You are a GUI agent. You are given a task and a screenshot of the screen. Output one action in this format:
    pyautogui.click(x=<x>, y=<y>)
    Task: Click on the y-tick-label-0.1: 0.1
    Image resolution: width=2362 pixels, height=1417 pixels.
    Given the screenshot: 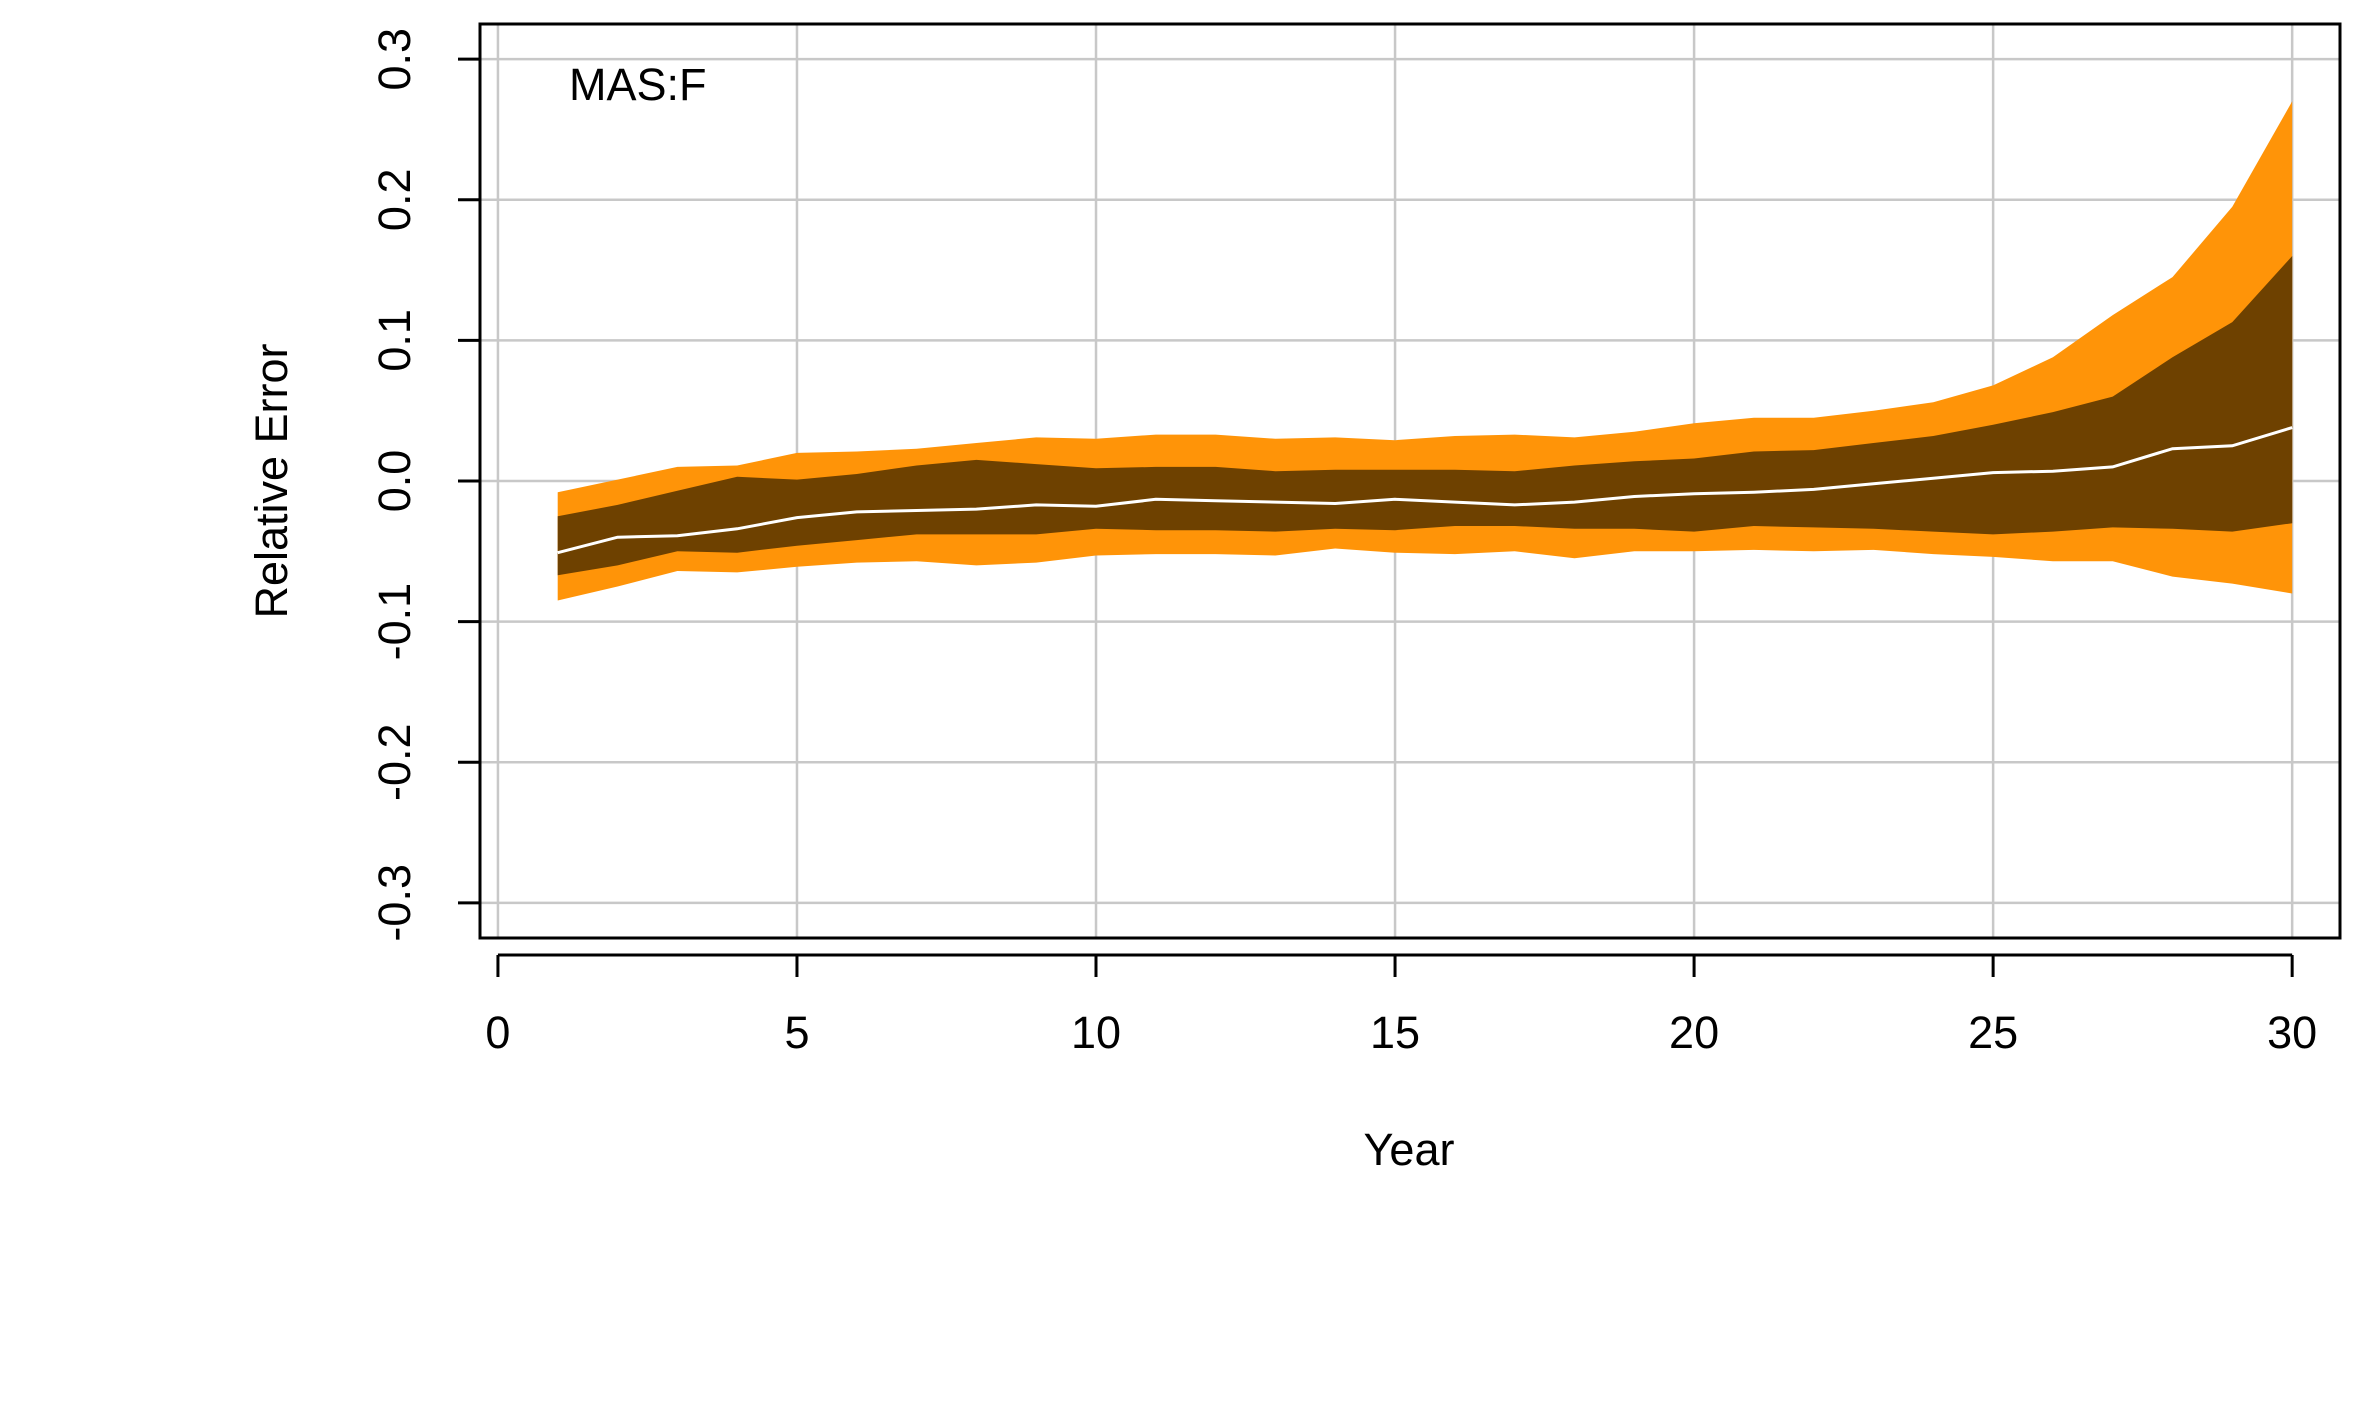 What is the action you would take?
    pyautogui.click(x=394, y=340)
    